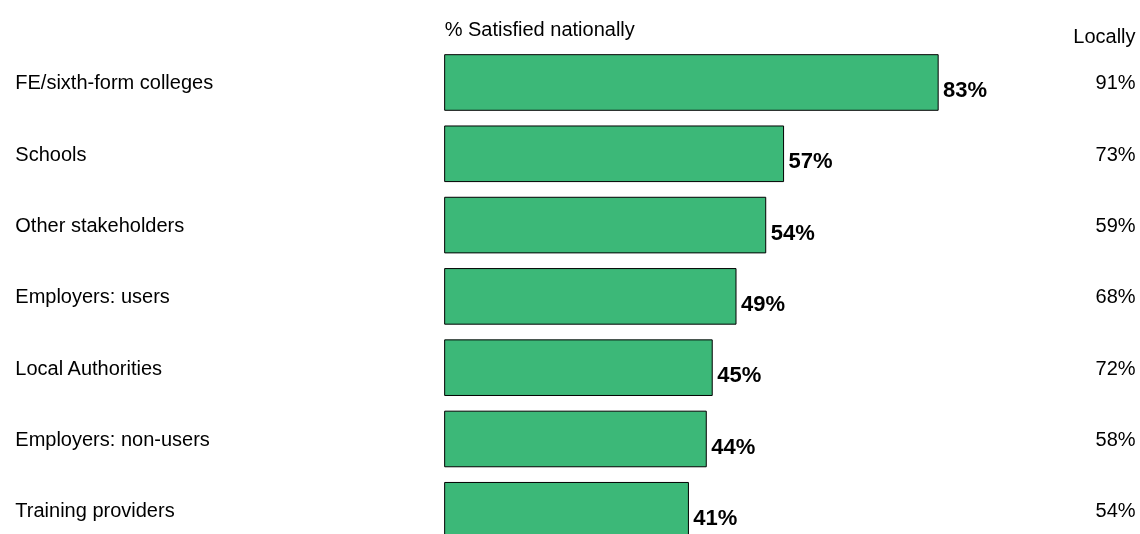 The image size is (1140, 534). I want to click on text: 68%, so click(1115, 296).